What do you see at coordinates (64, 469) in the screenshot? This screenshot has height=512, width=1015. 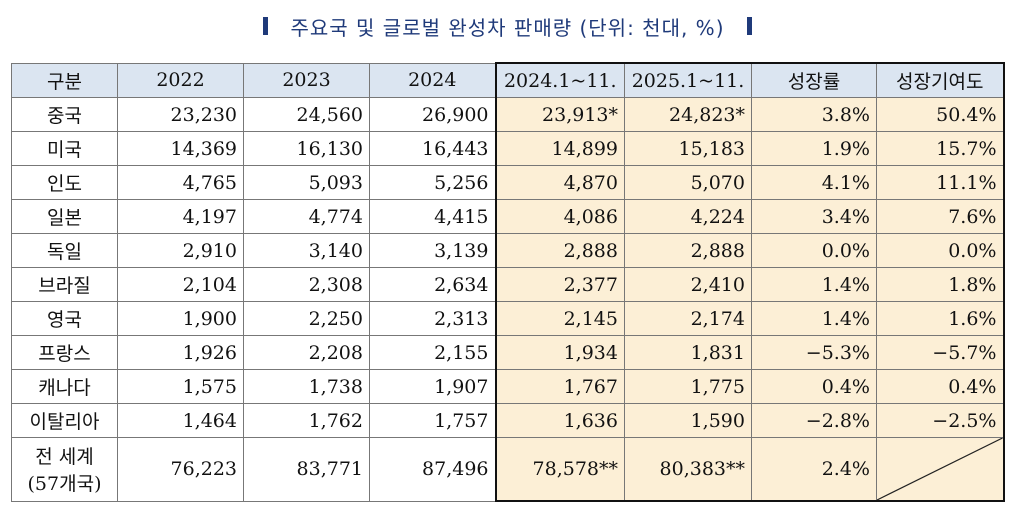 I see `total-label: 전 세계 (57개국)` at bounding box center [64, 469].